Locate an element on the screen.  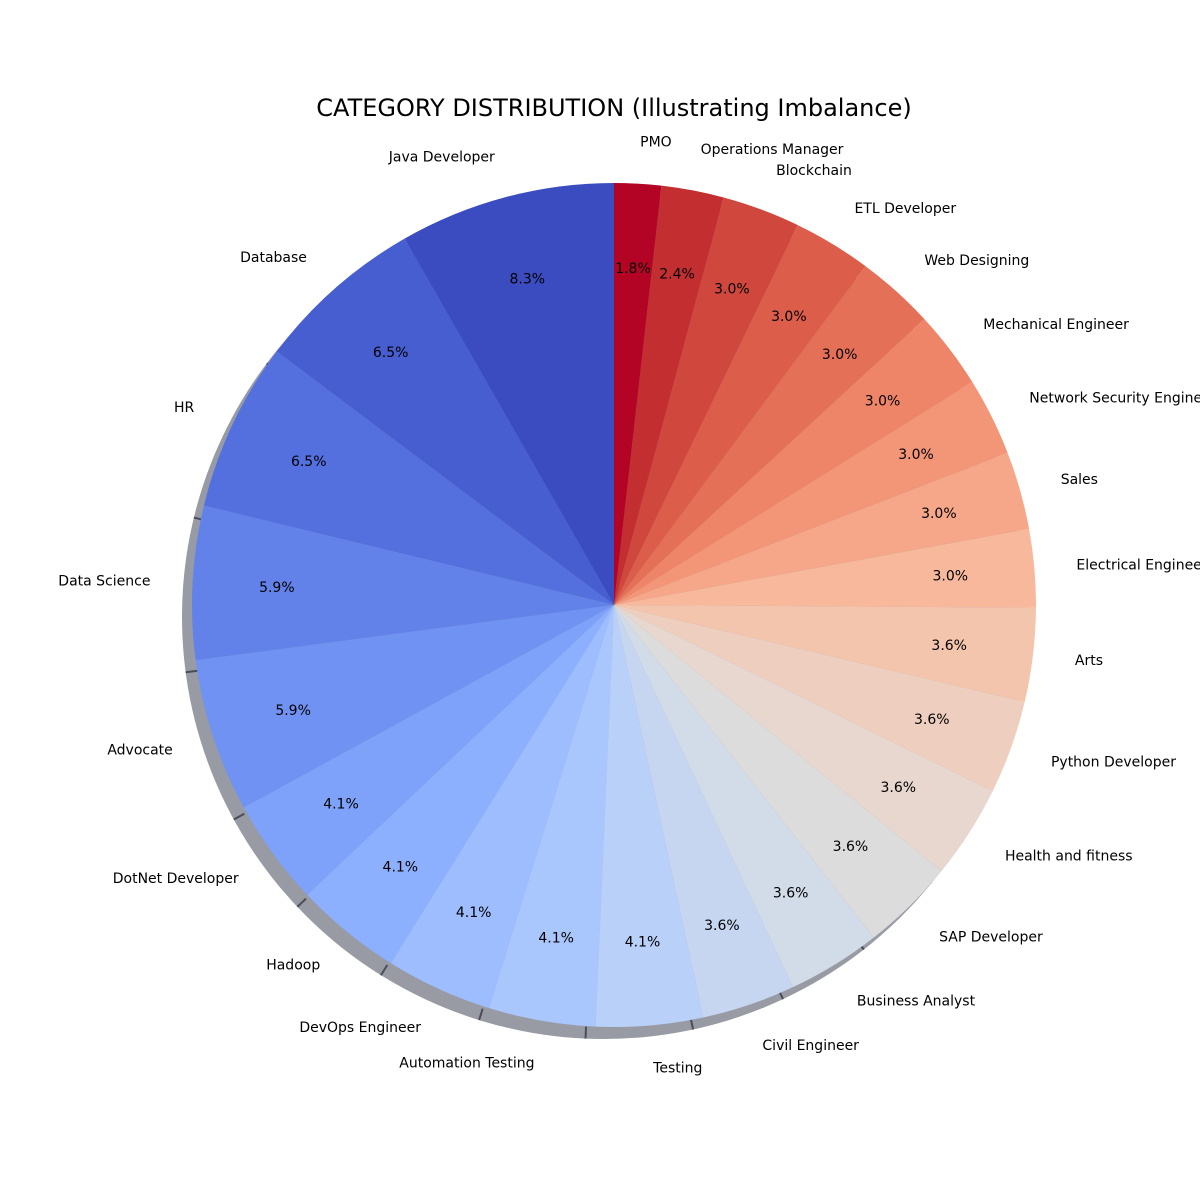
pct-label-database: 6.5% is located at coordinates (391, 353).